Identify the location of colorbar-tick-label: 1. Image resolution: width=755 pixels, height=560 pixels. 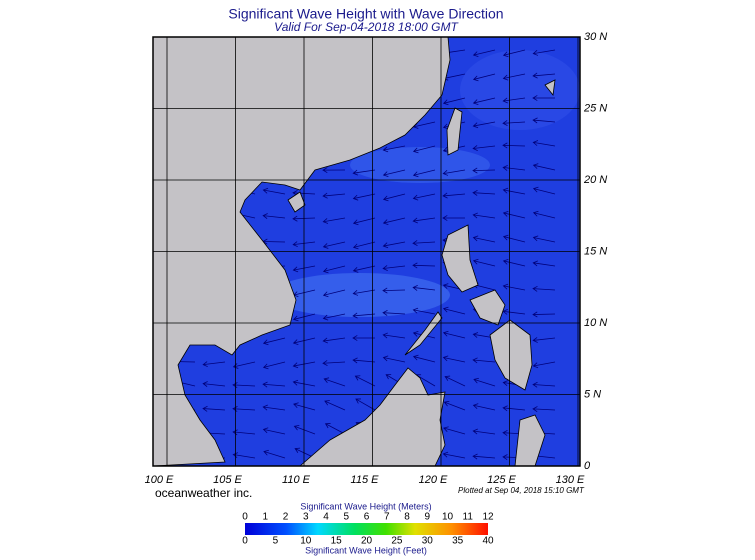
(265, 517).